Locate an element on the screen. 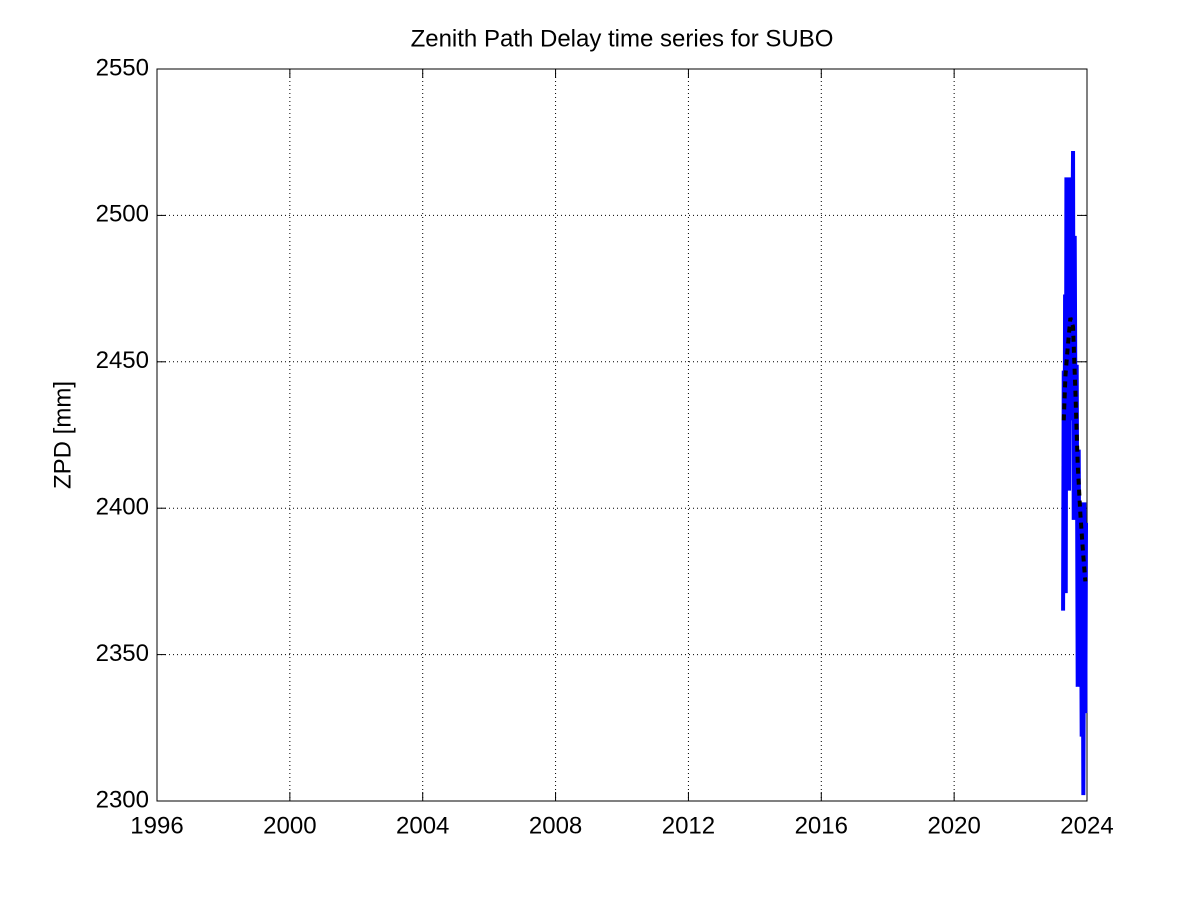  y-axis-label: ZPD [mm] is located at coordinates (62, 435).